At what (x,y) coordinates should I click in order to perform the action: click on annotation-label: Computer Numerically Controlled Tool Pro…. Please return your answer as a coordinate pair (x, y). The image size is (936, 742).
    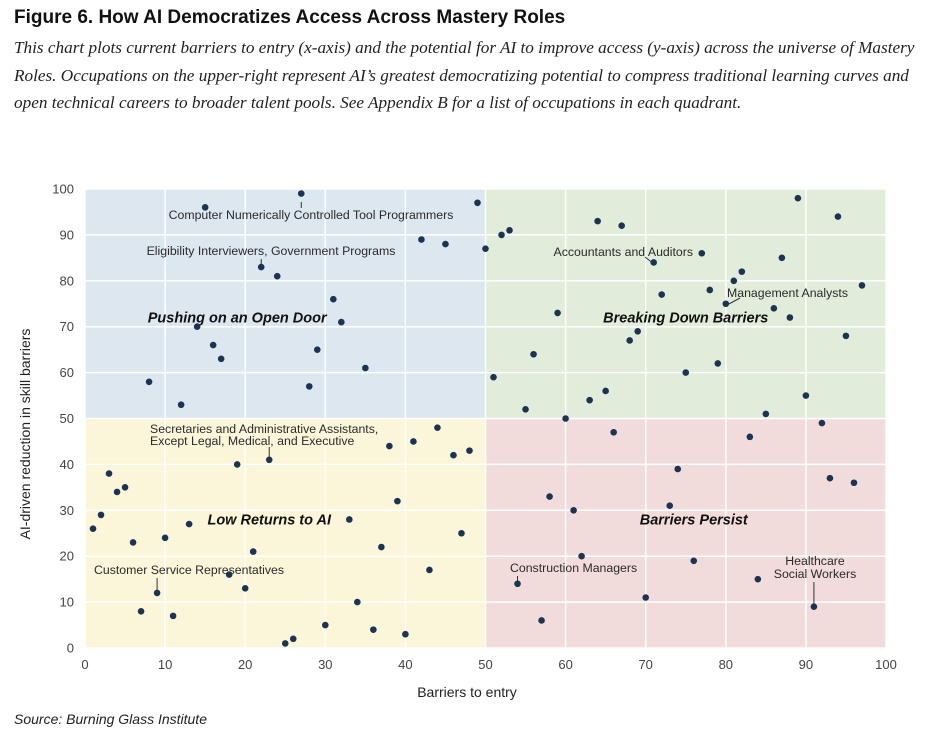
    Looking at the image, I should click on (311, 215).